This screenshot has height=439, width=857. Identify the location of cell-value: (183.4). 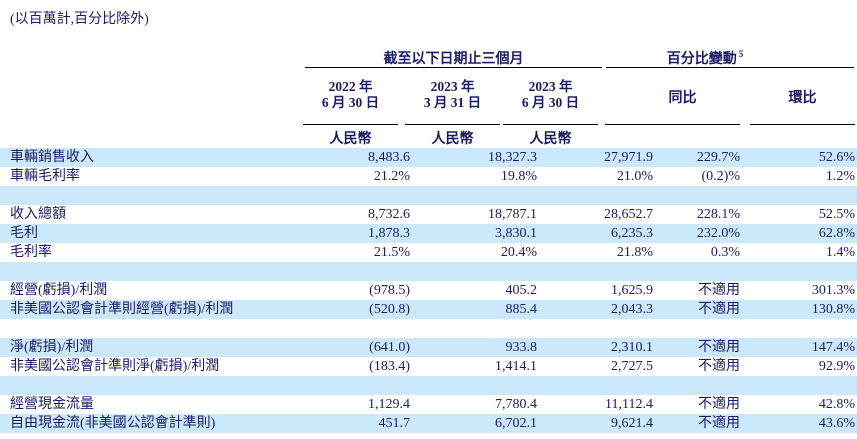
(389, 366).